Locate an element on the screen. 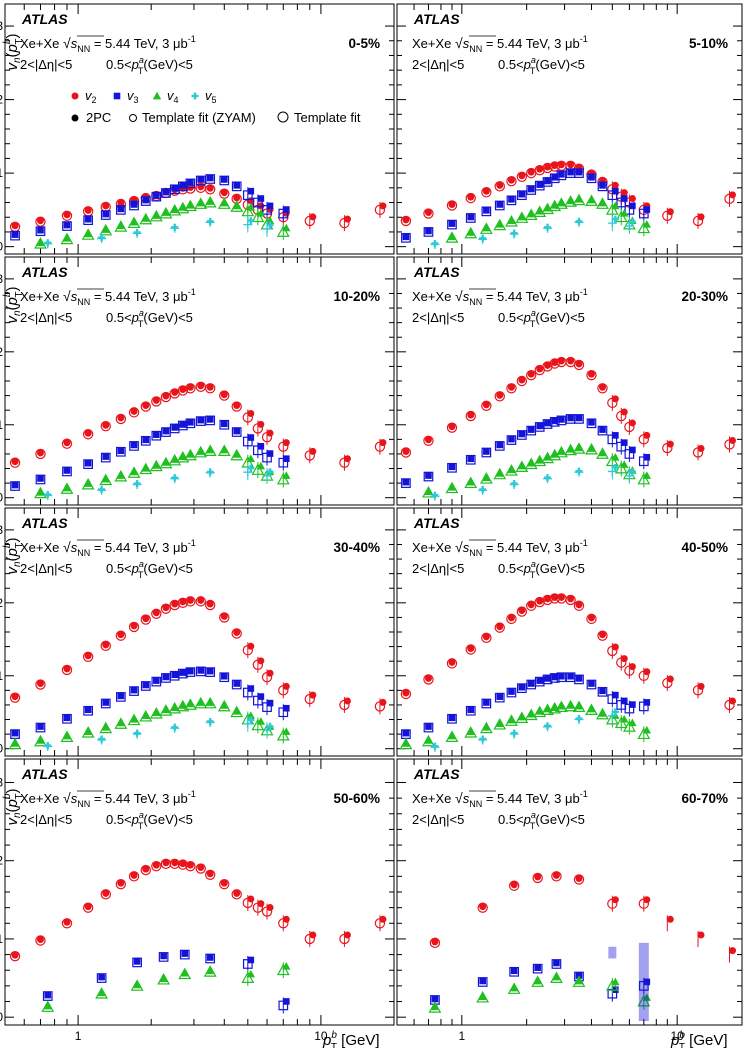 Image resolution: width=747 pixels, height=1048 pixels. y-axis-label: vn(pbT) is located at coordinates (13, 304).